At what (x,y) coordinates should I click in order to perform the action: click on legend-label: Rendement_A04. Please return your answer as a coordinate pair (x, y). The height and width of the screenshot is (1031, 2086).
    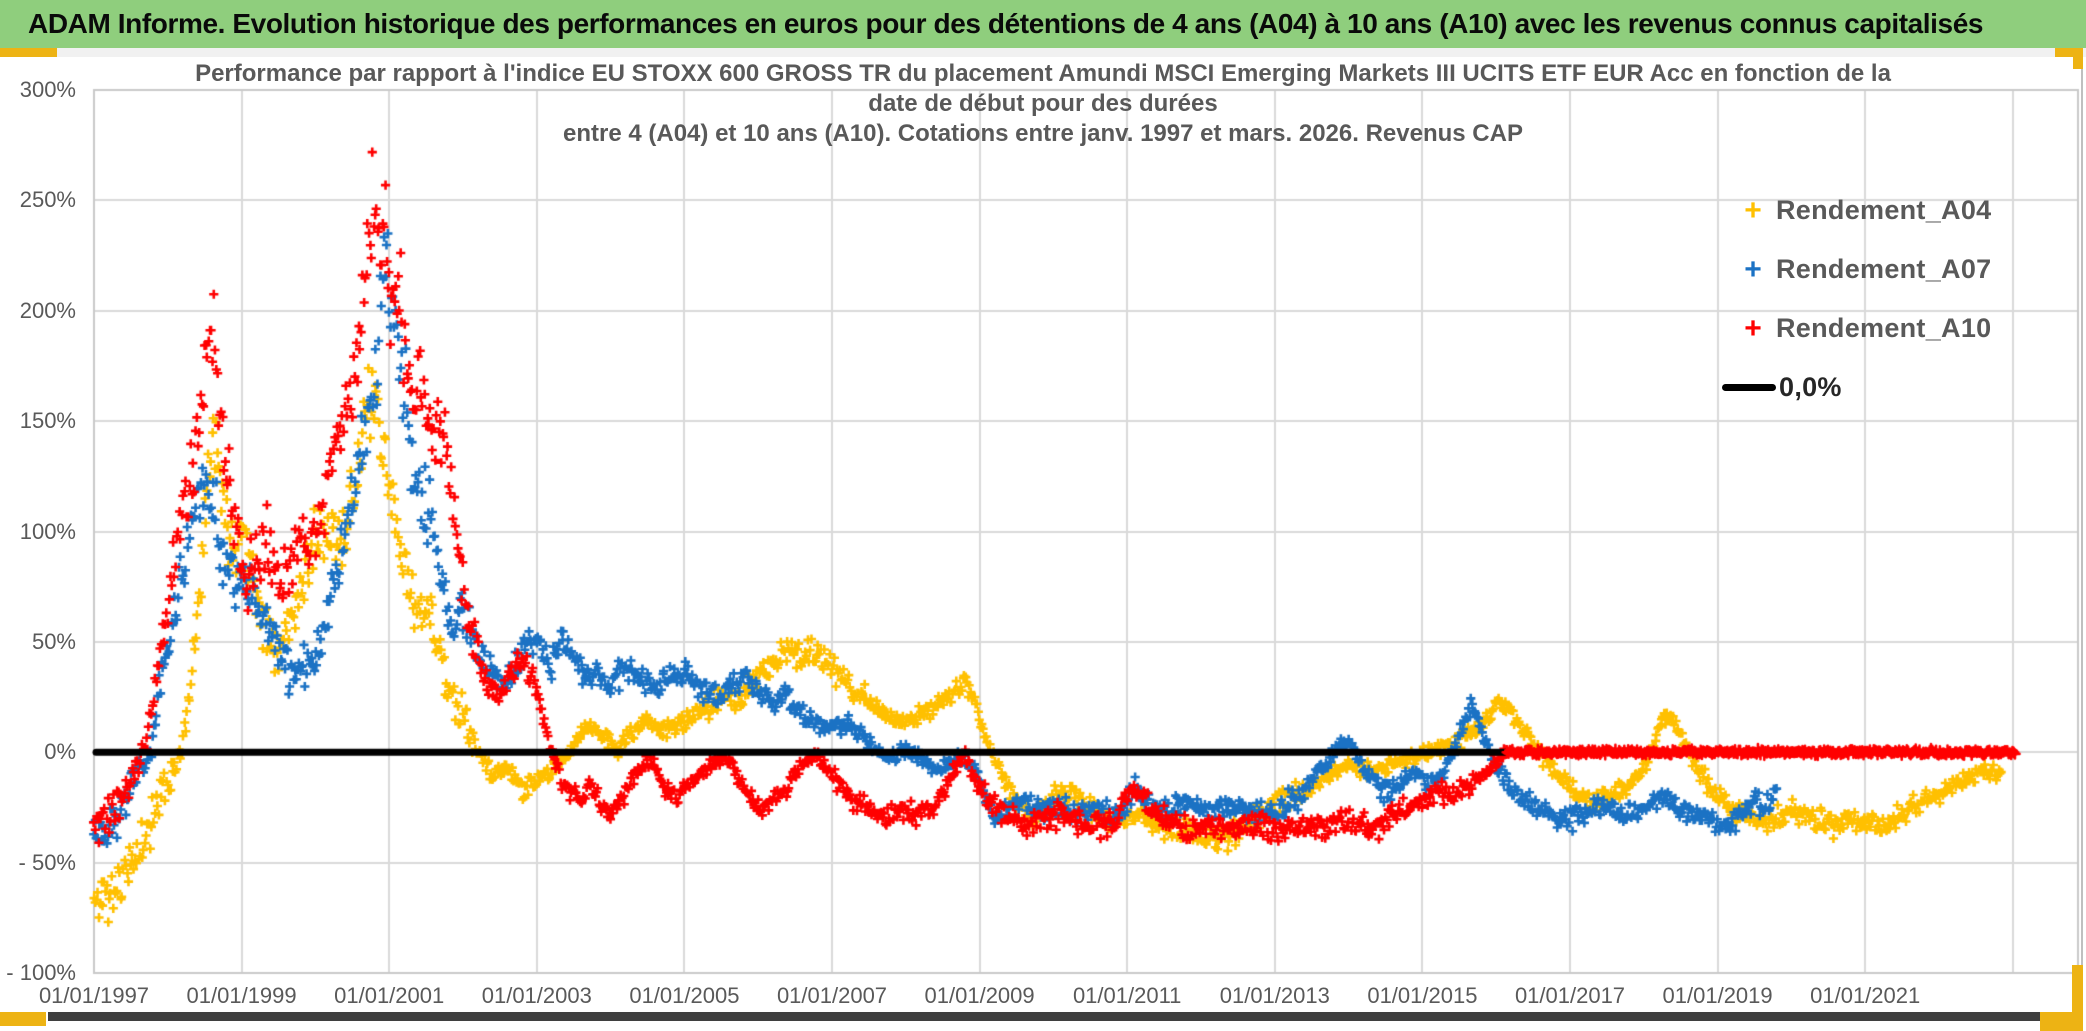
    Looking at the image, I should click on (1884, 210).